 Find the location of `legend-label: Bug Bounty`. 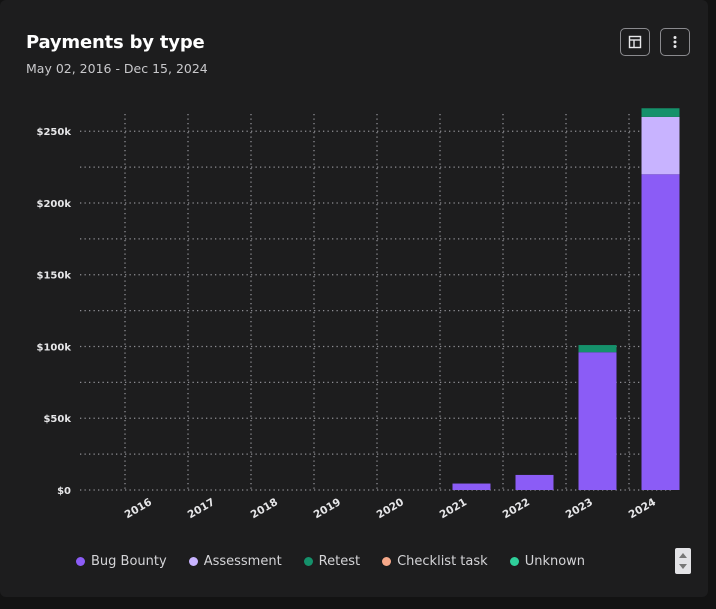

legend-label: Bug Bounty is located at coordinates (129, 561).